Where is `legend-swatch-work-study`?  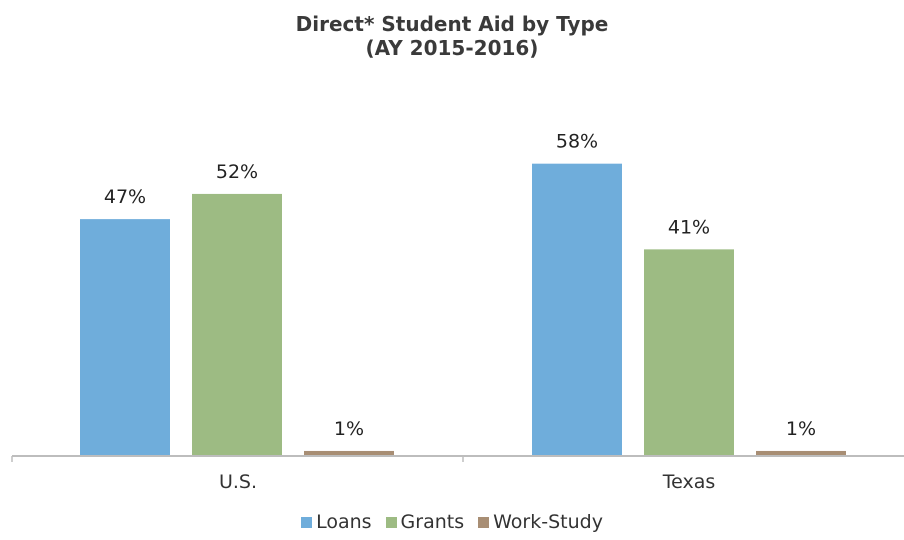 legend-swatch-work-study is located at coordinates (484, 522).